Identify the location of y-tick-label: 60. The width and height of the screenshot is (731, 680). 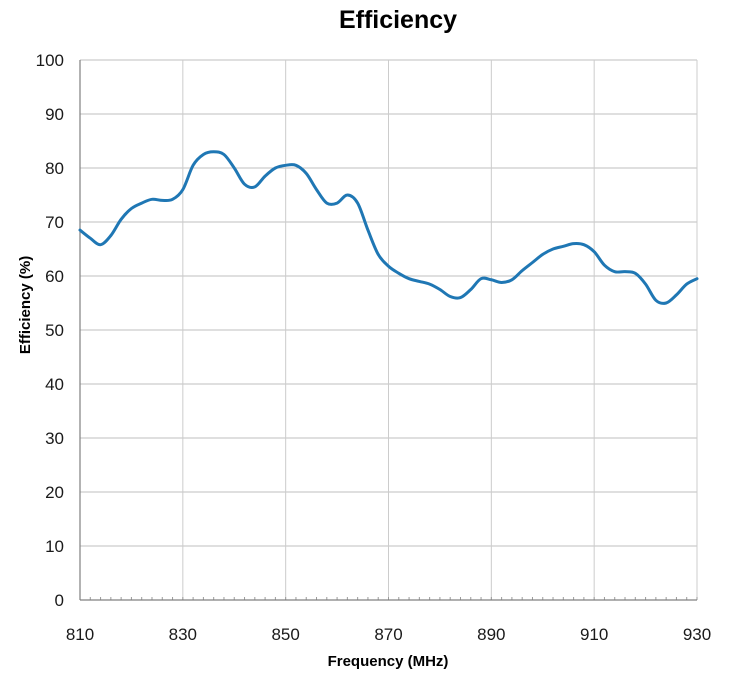
(54, 276).